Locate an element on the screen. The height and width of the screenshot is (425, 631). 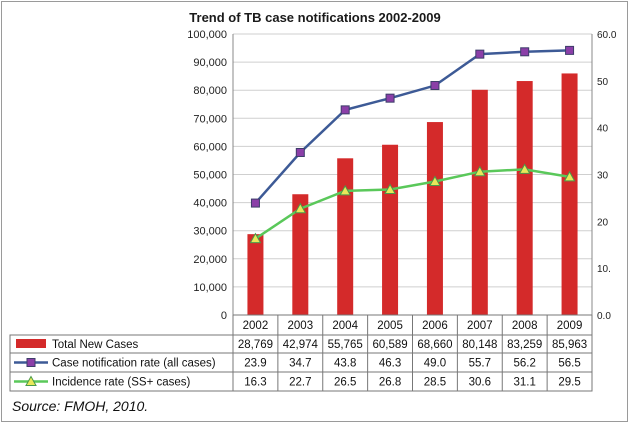
y2-tick-label: 40 is located at coordinates (603, 129).